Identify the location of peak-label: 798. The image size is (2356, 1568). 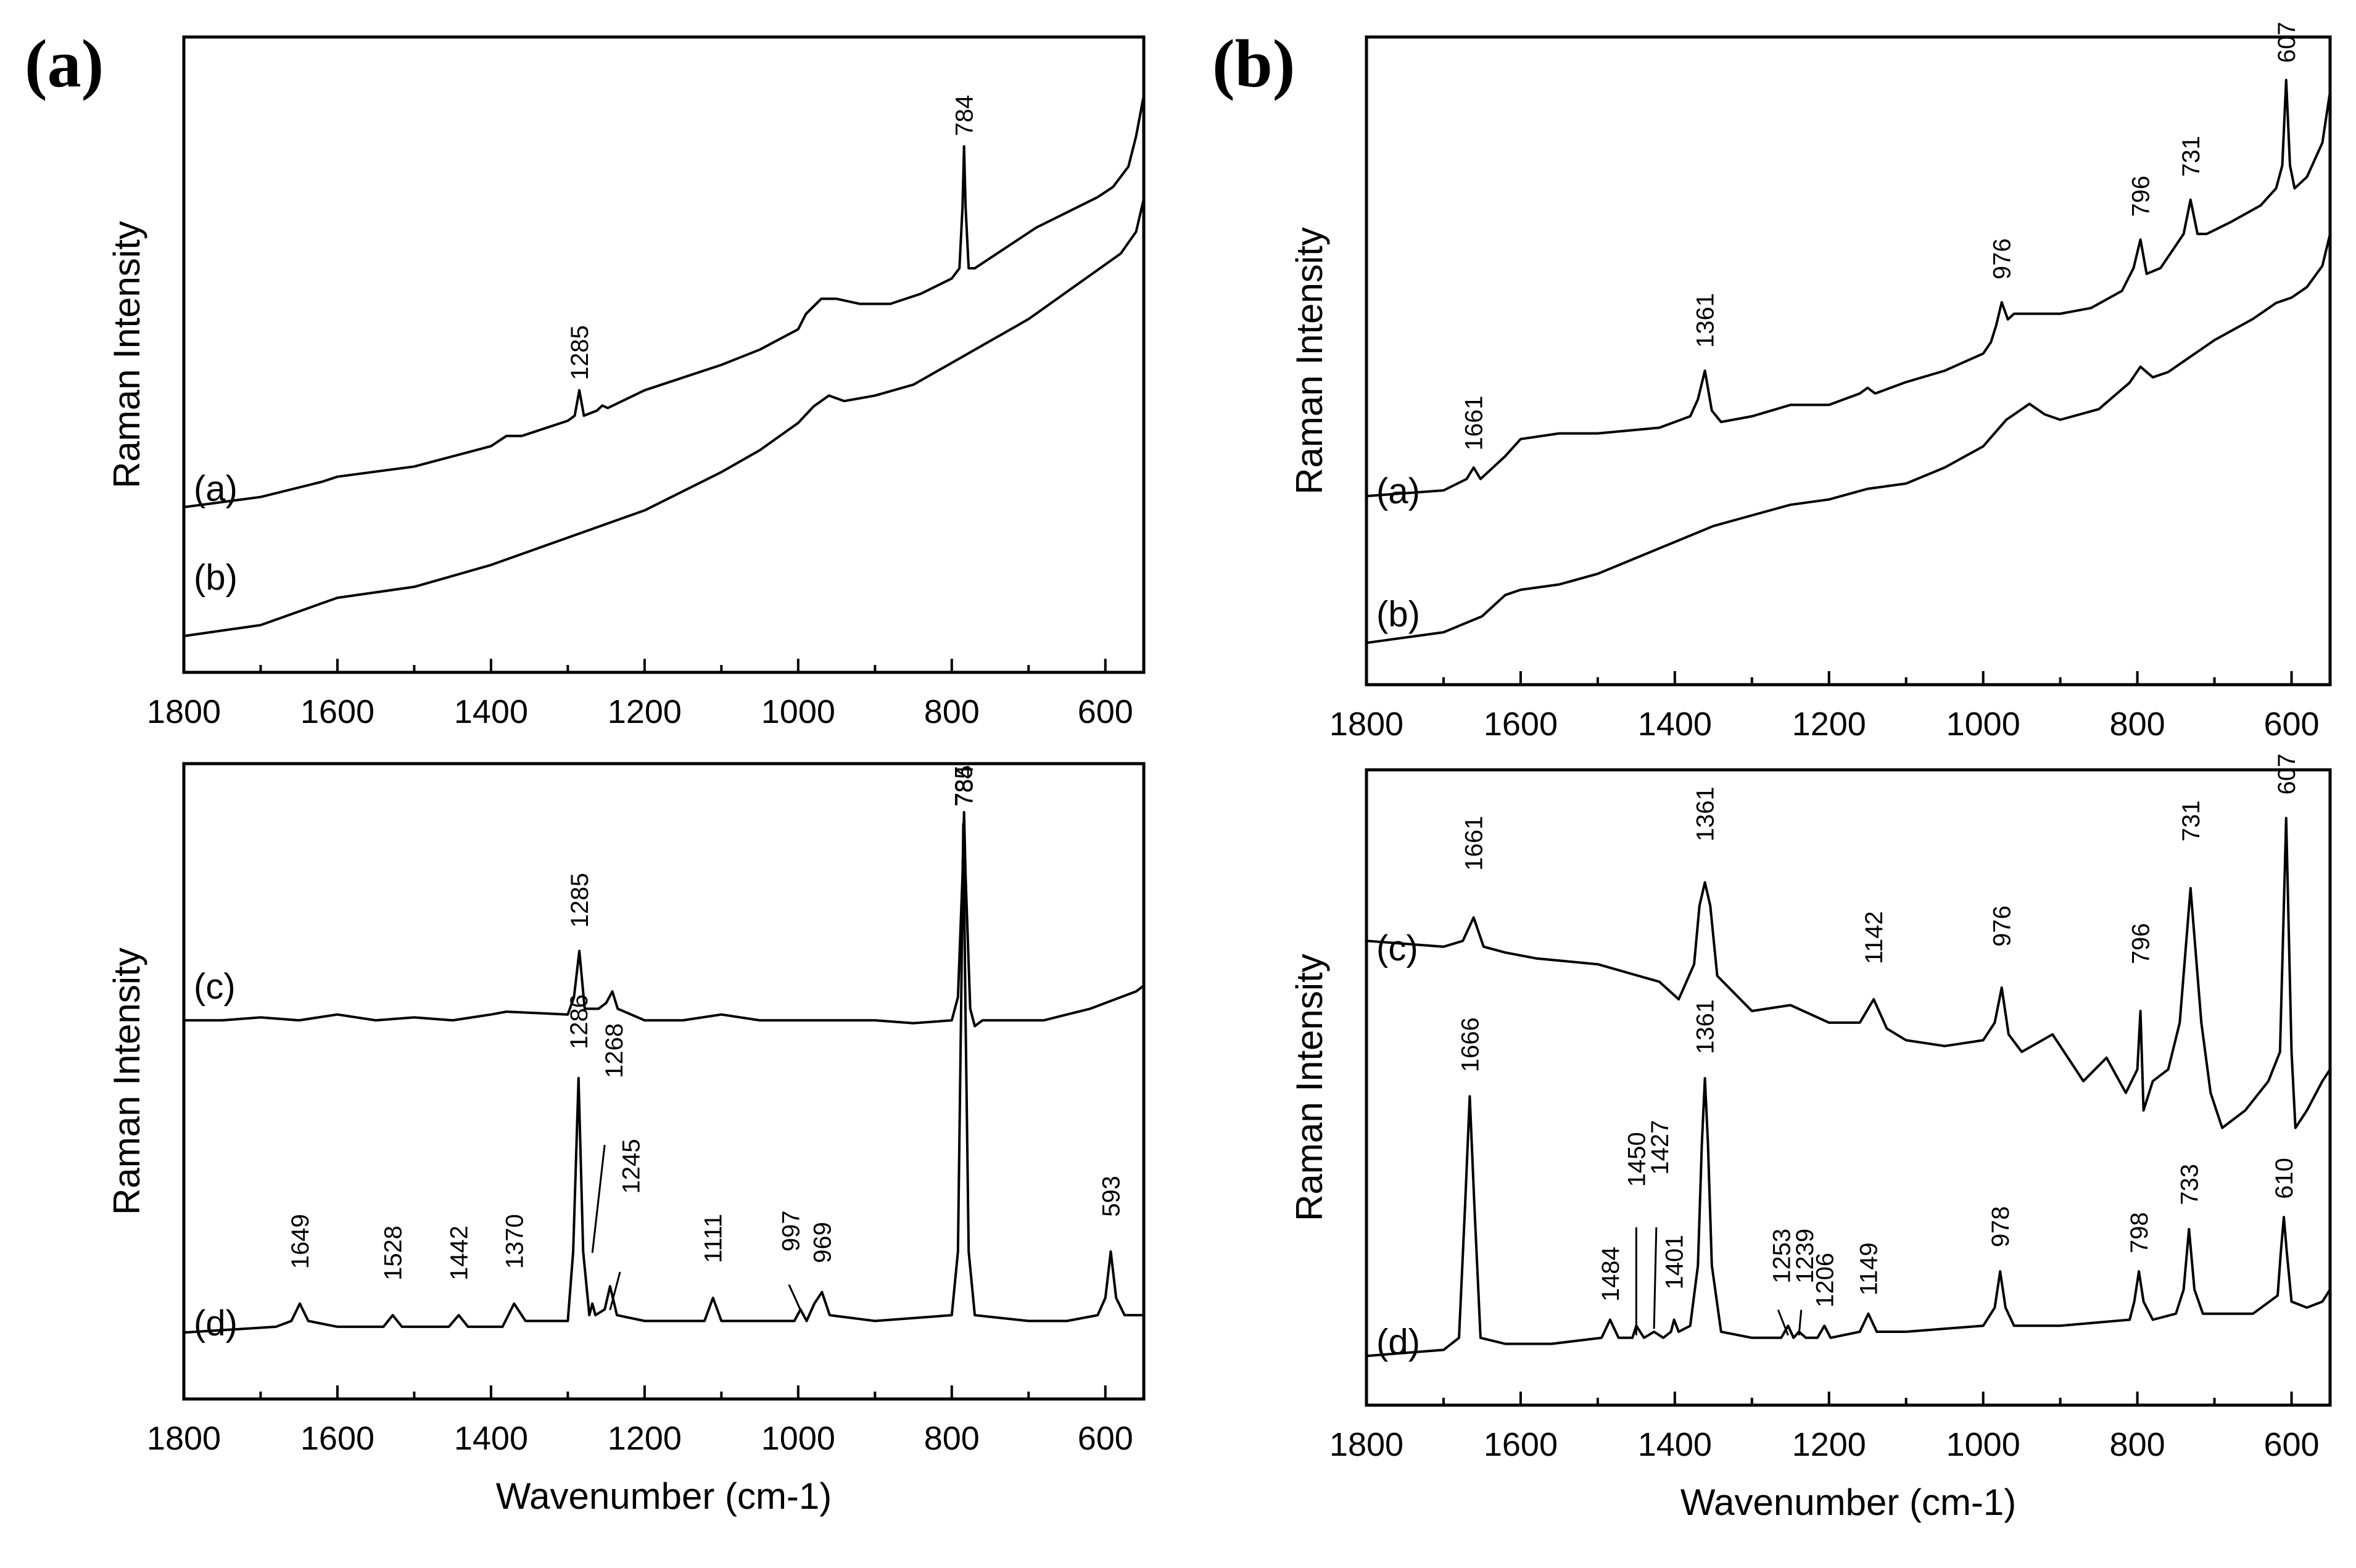
(2139, 1232).